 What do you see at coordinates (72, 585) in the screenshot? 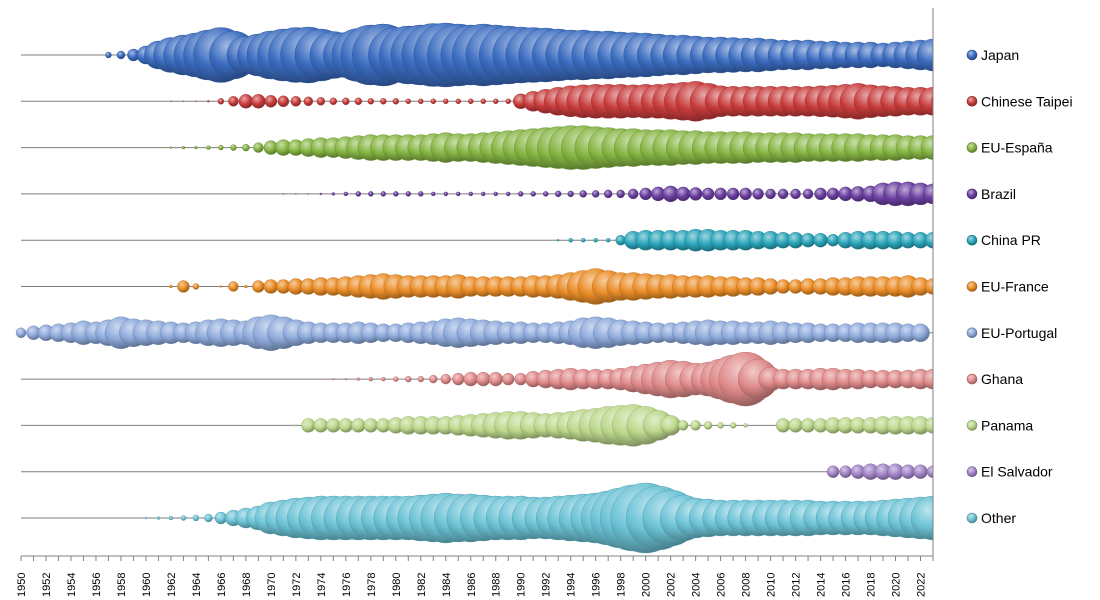
I see `x-tick-label: 1954` at bounding box center [72, 585].